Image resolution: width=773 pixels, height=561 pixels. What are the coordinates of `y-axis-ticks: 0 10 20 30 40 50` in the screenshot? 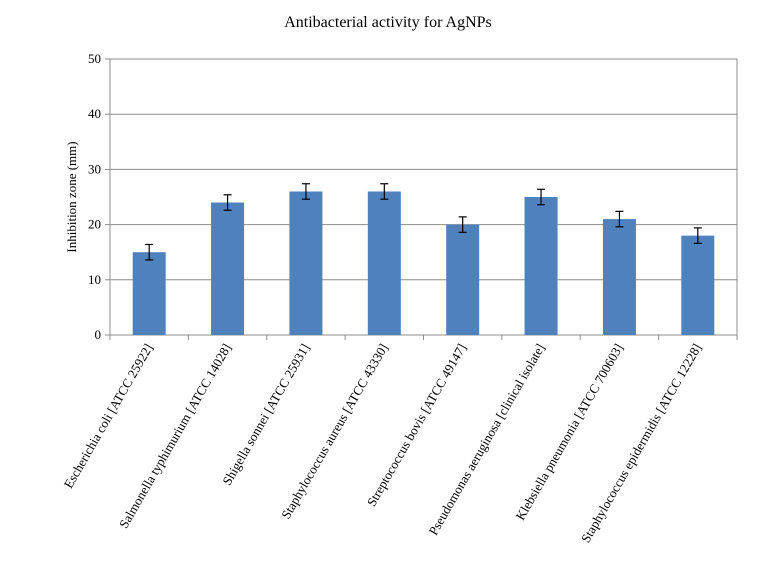 It's located at (99, 196).